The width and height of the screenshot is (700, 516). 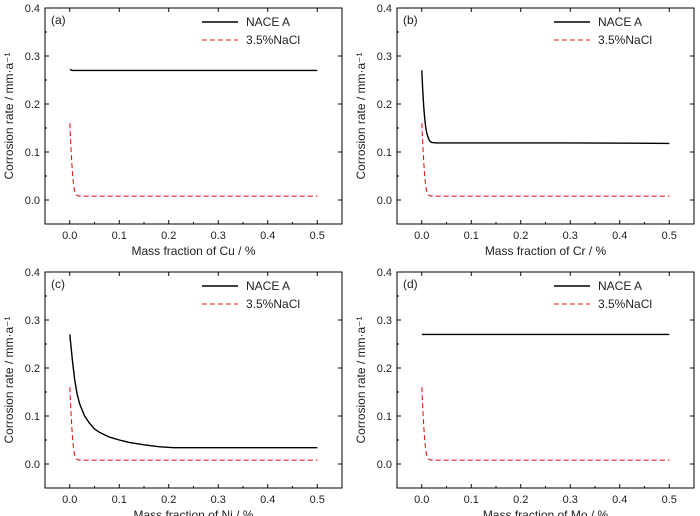 What do you see at coordinates (58, 20) in the screenshot?
I see `panel-label: (a)` at bounding box center [58, 20].